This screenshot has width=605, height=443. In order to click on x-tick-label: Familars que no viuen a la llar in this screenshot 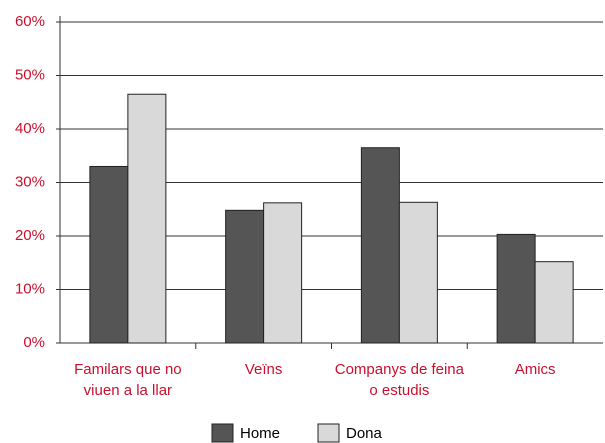, I will do `click(128, 380)`.